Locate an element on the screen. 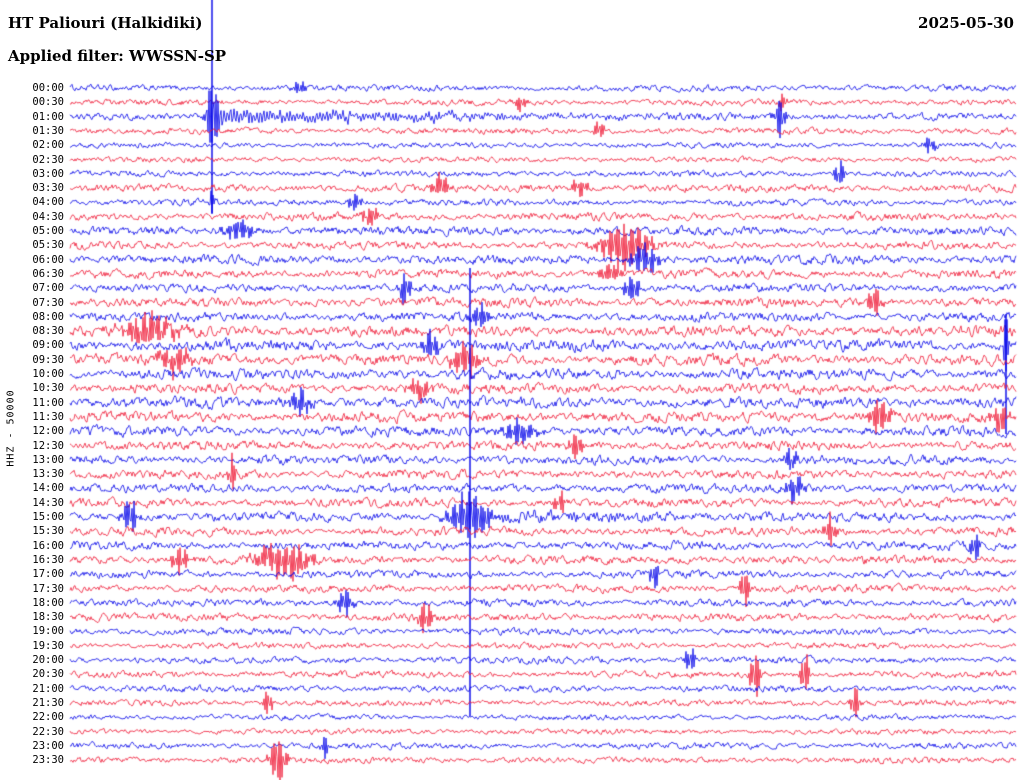 The width and height of the screenshot is (1024, 780). time-label: 08:00 is located at coordinates (48, 316).